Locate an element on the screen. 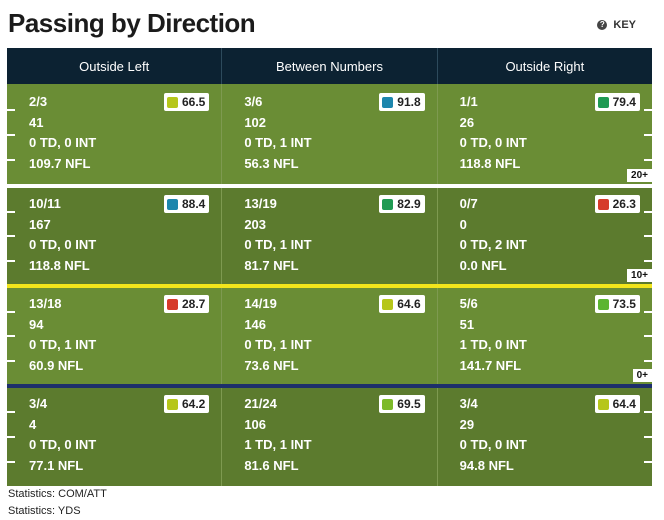  zone-cell-outside-right: 1/1 26 0 TD, 0 INT 118.8 NFL 79.4 is located at coordinates (544, 134).